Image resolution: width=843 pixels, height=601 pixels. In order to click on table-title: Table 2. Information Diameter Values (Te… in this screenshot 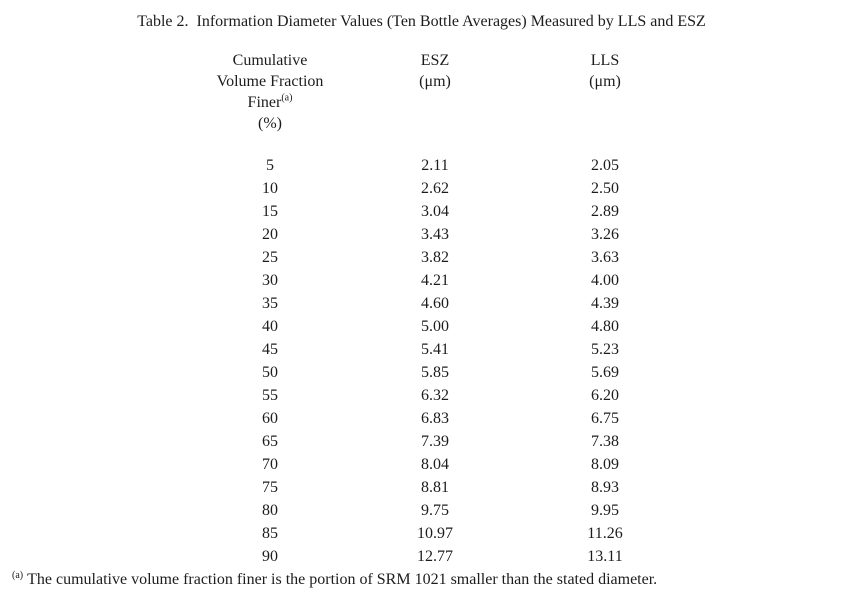, I will do `click(421, 21)`.